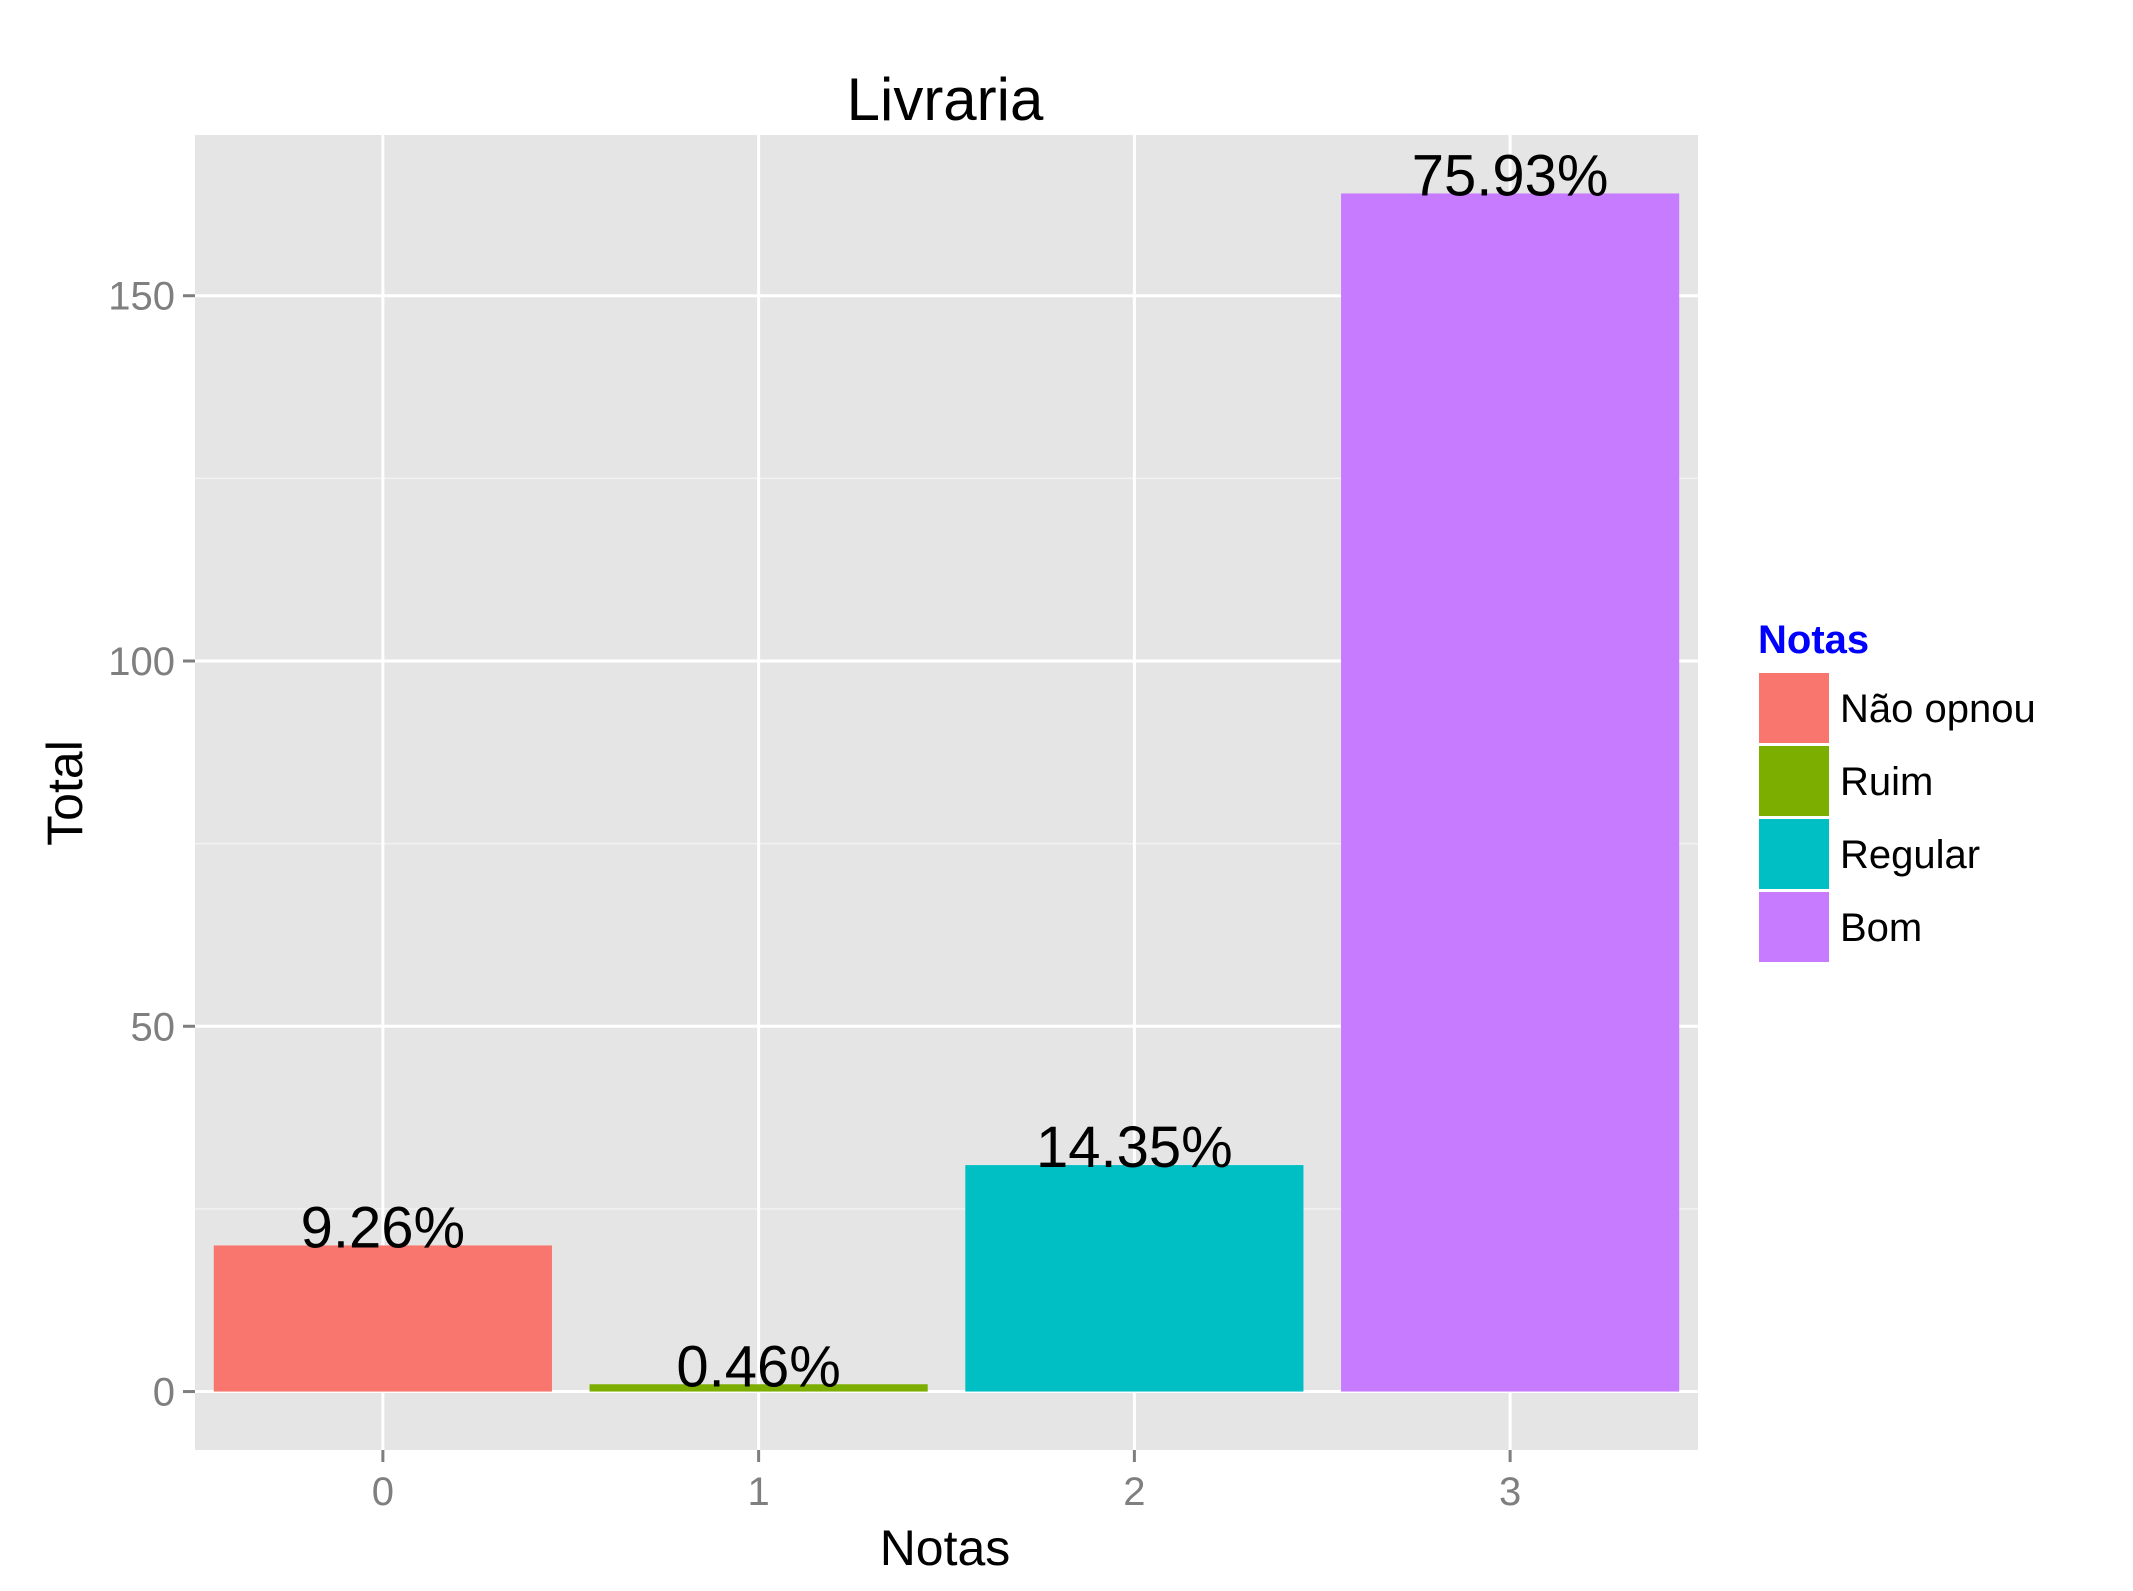  Describe the element at coordinates (153, 1027) in the screenshot. I see `y-tick-label: 50` at that location.